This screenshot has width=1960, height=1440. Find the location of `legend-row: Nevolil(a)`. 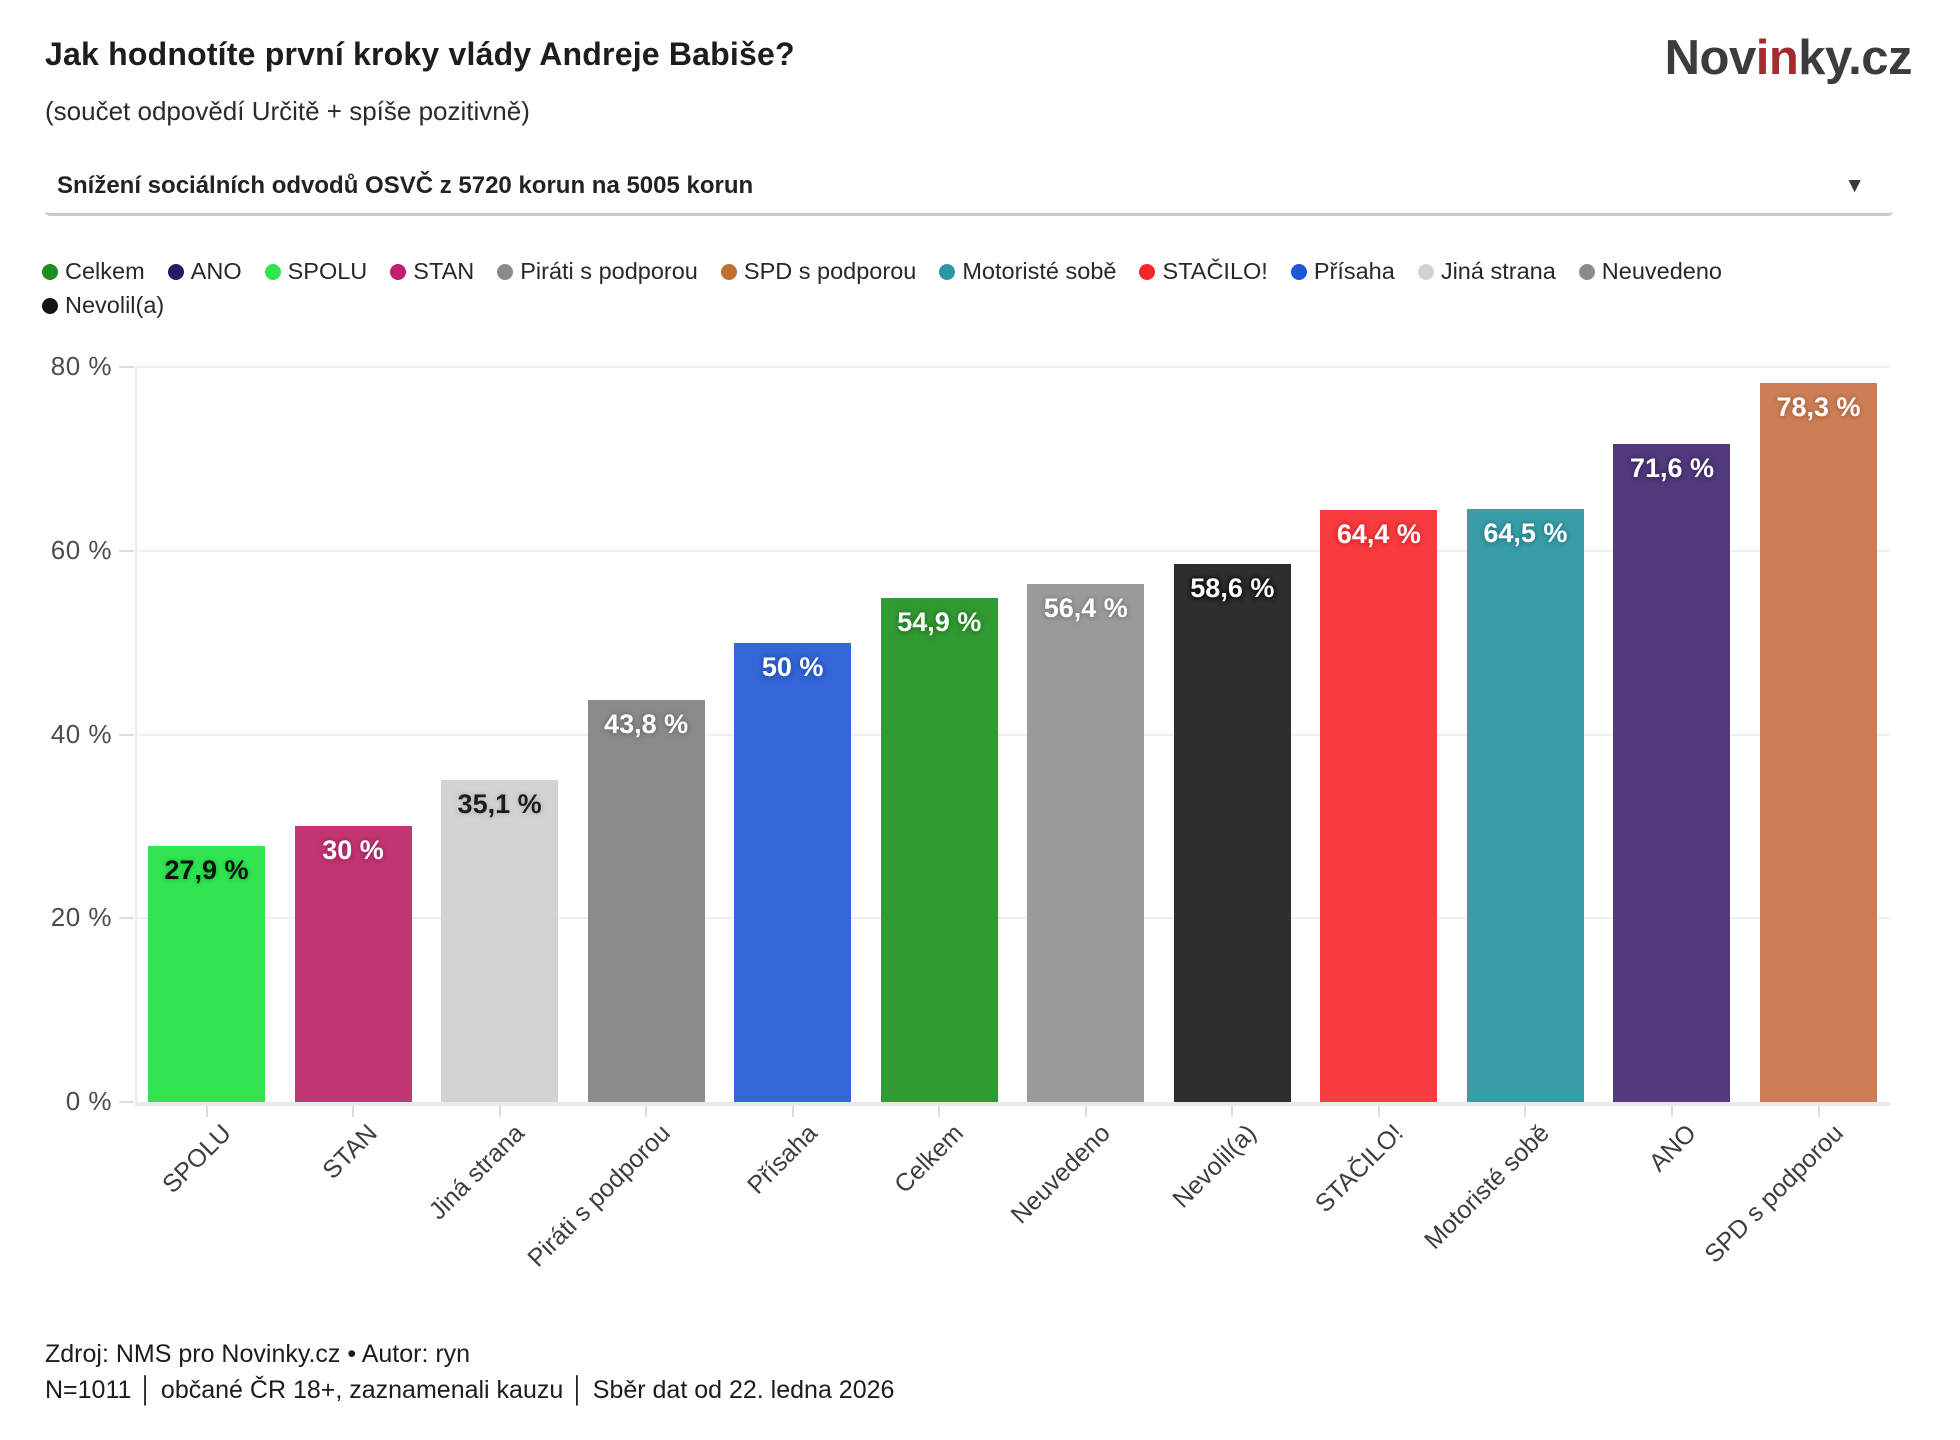

legend-row: Nevolil(a) is located at coordinates (893, 305).